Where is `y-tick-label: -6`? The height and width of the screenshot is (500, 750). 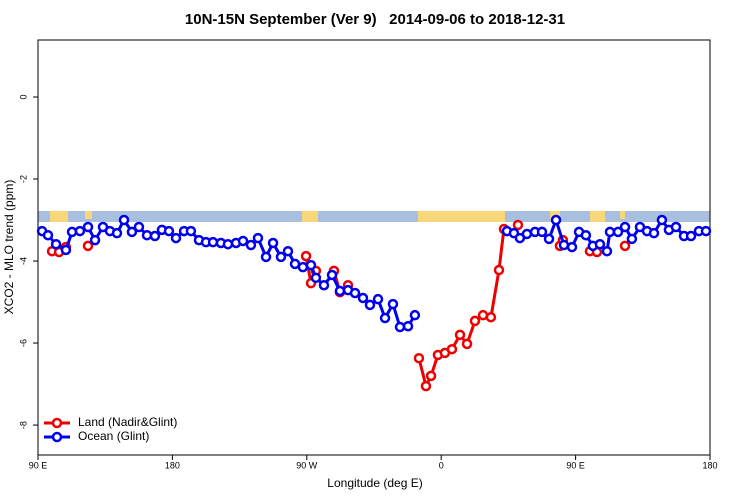 y-tick-label: -6 is located at coordinates (23, 343).